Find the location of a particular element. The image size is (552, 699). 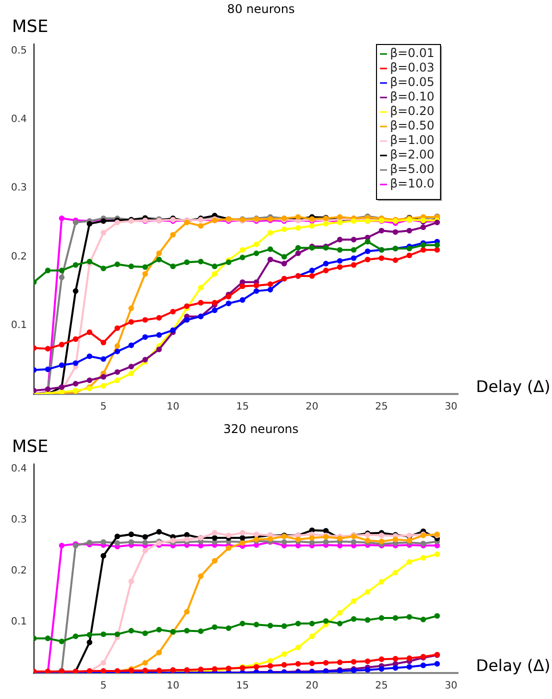

legend-label: β=10.0 is located at coordinates (412, 183).